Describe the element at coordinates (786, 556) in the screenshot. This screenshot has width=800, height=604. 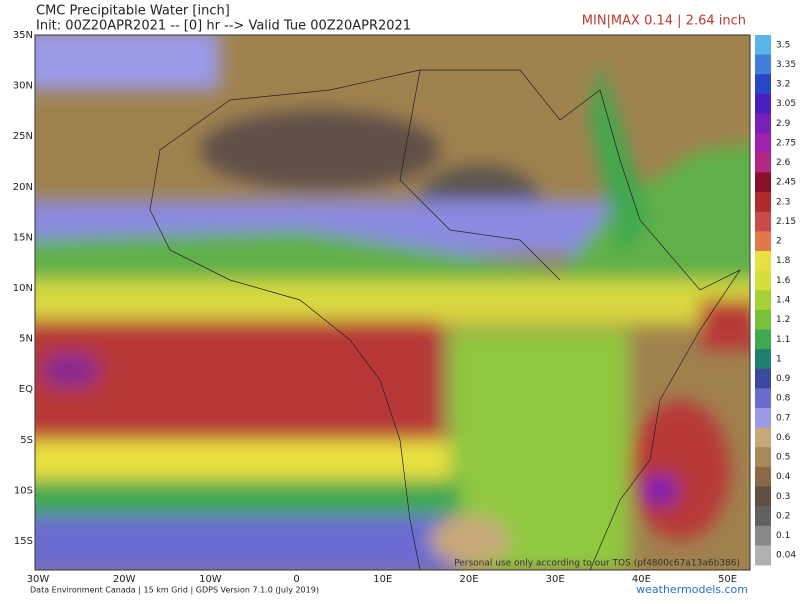
I see `colorbar-label: 0.04` at that location.